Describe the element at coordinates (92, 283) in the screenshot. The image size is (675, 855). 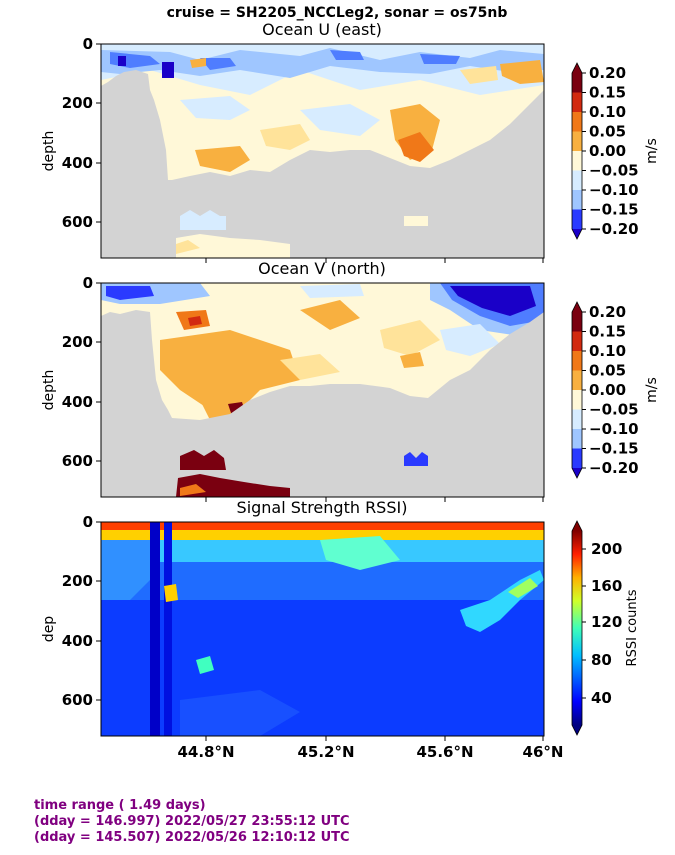
I see `y-tick-0: 0` at that location.